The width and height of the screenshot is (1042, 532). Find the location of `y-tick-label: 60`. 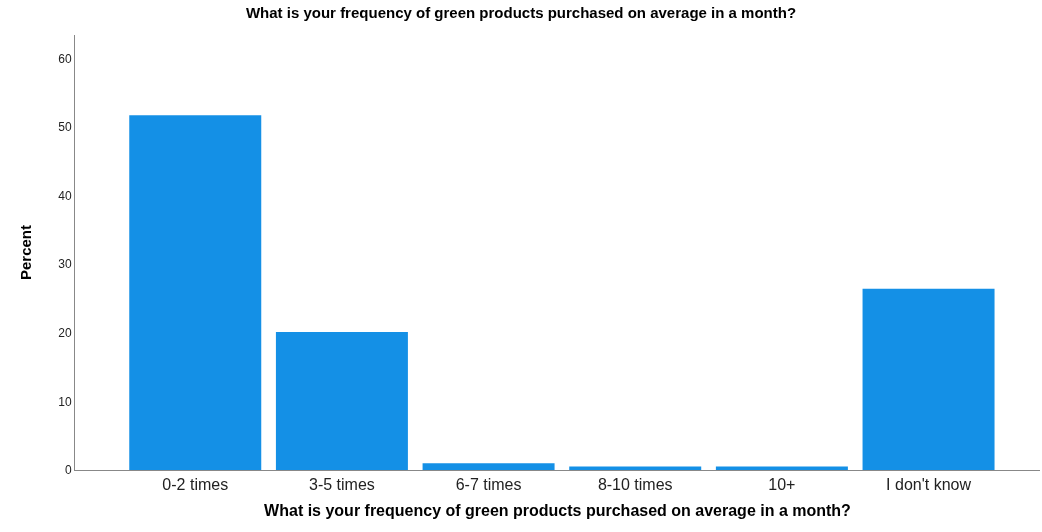

y-tick-label: 60 is located at coordinates (65, 58).